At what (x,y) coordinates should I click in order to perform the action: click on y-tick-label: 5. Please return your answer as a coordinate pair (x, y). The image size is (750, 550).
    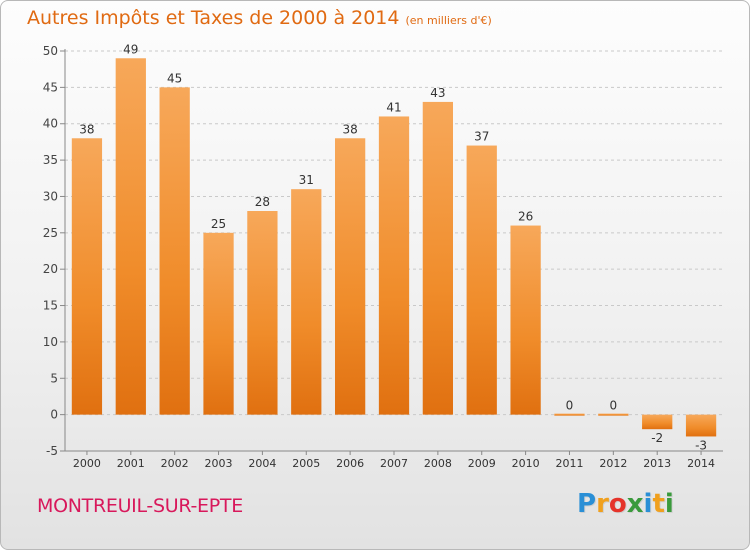
    Looking at the image, I should click on (54, 378).